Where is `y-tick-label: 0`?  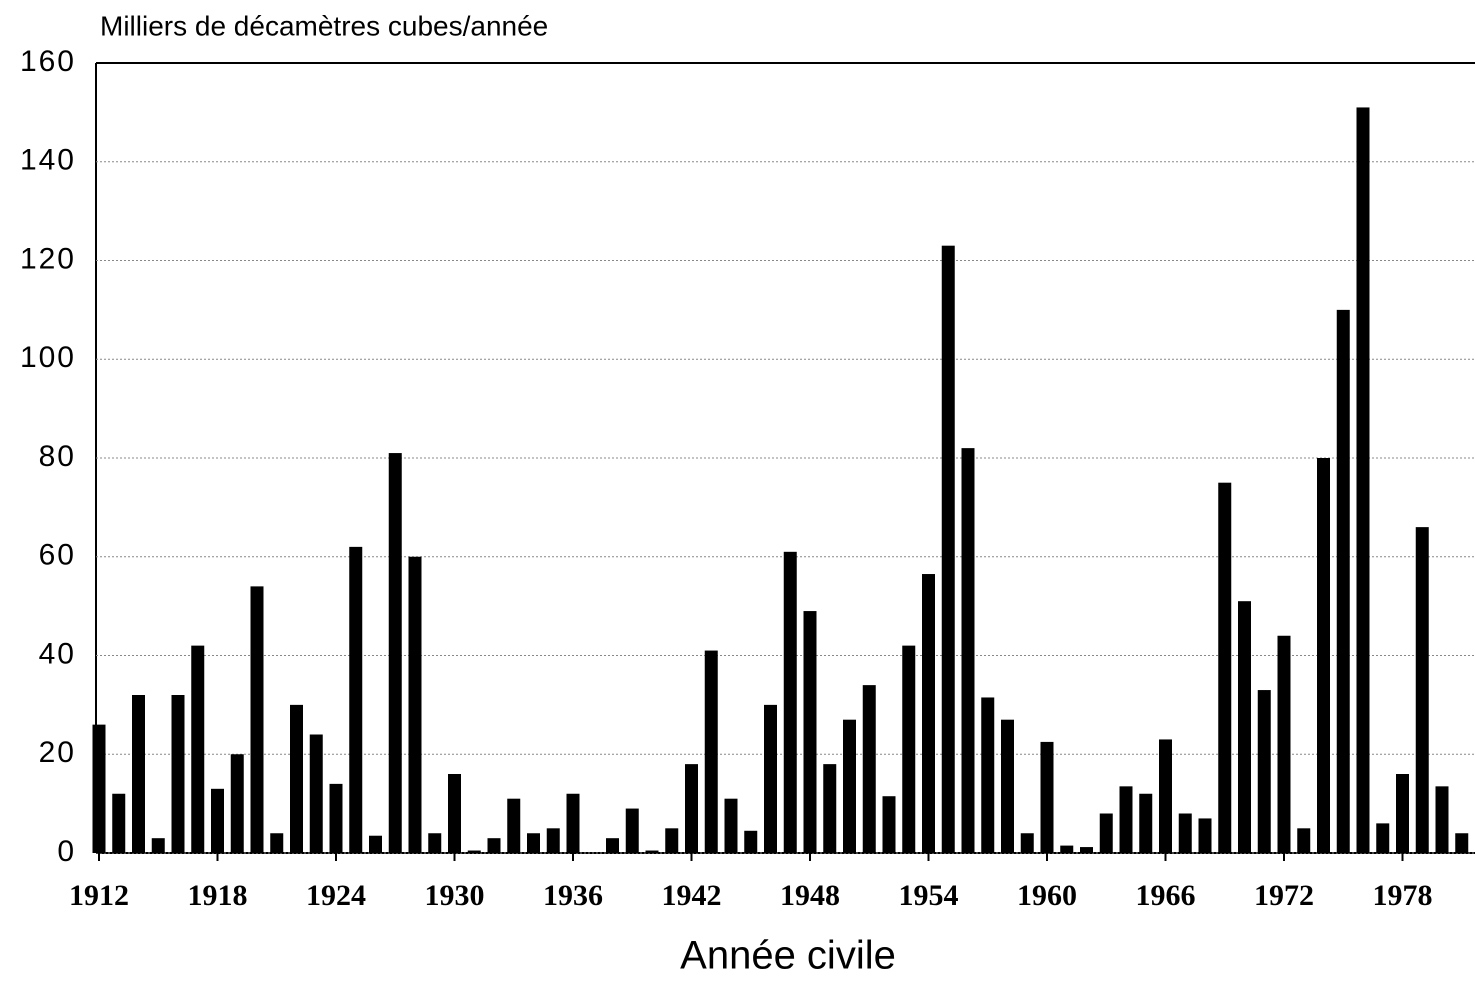
y-tick-label: 0 is located at coordinates (66, 851).